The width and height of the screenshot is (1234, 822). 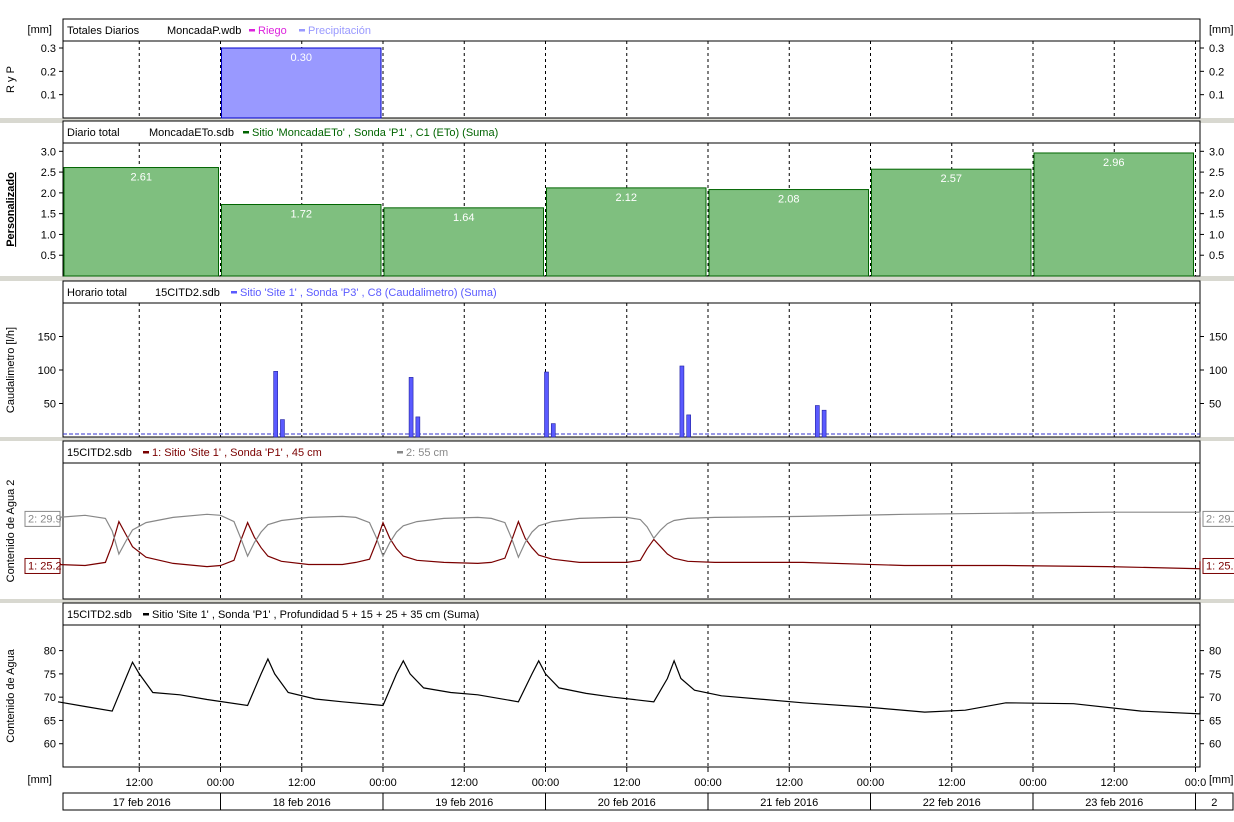 I want to click on y-tick-label-left: 0.2, so click(x=48, y=72).